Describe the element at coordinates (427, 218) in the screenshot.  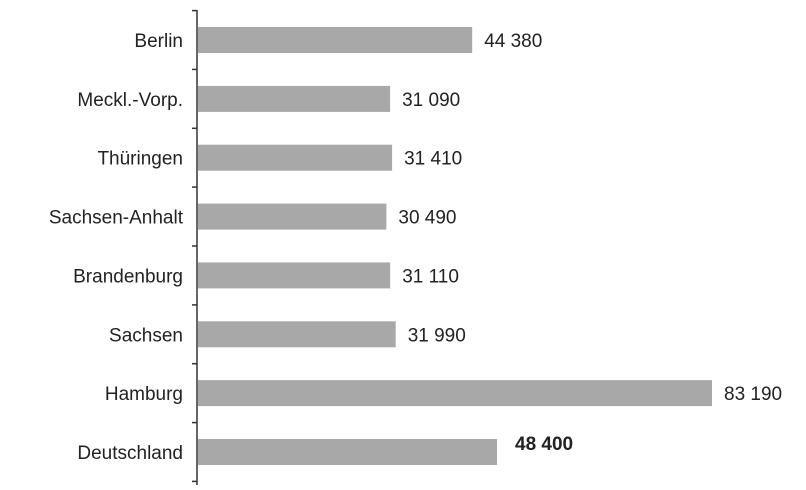
I see `value-label: 30 490` at that location.